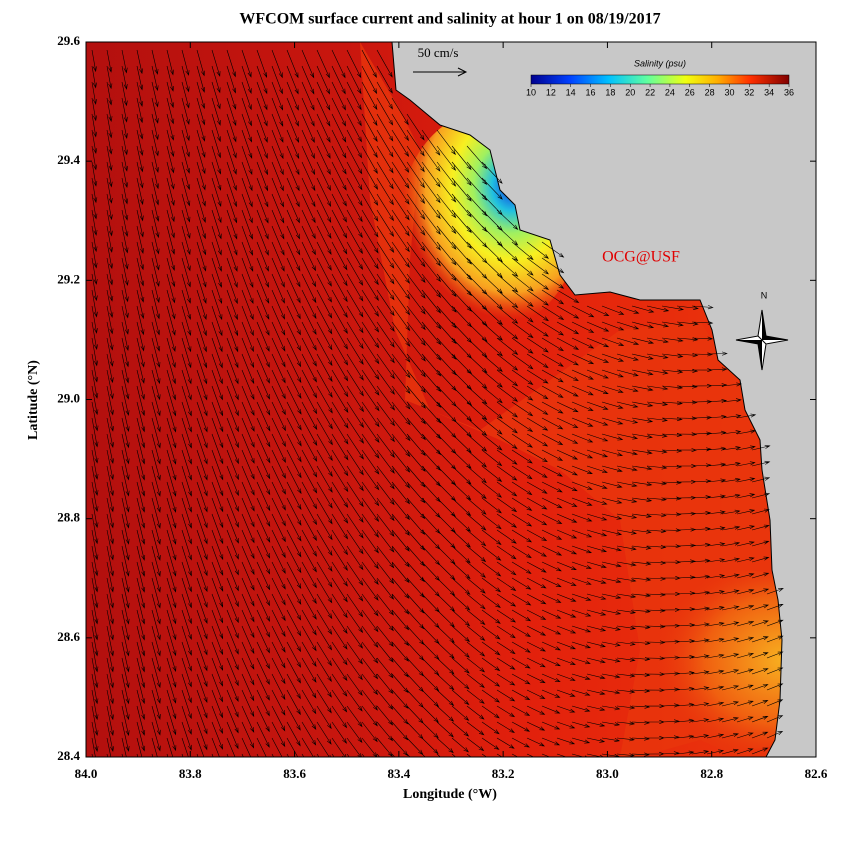  I want to click on x-axis-label: Longitude (°W), so click(450, 794).